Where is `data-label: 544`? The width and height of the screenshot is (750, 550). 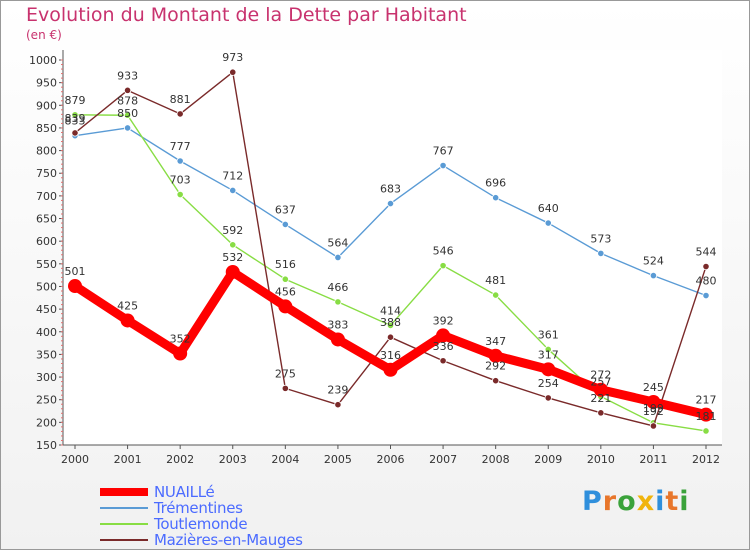 data-label: 544 is located at coordinates (706, 252).